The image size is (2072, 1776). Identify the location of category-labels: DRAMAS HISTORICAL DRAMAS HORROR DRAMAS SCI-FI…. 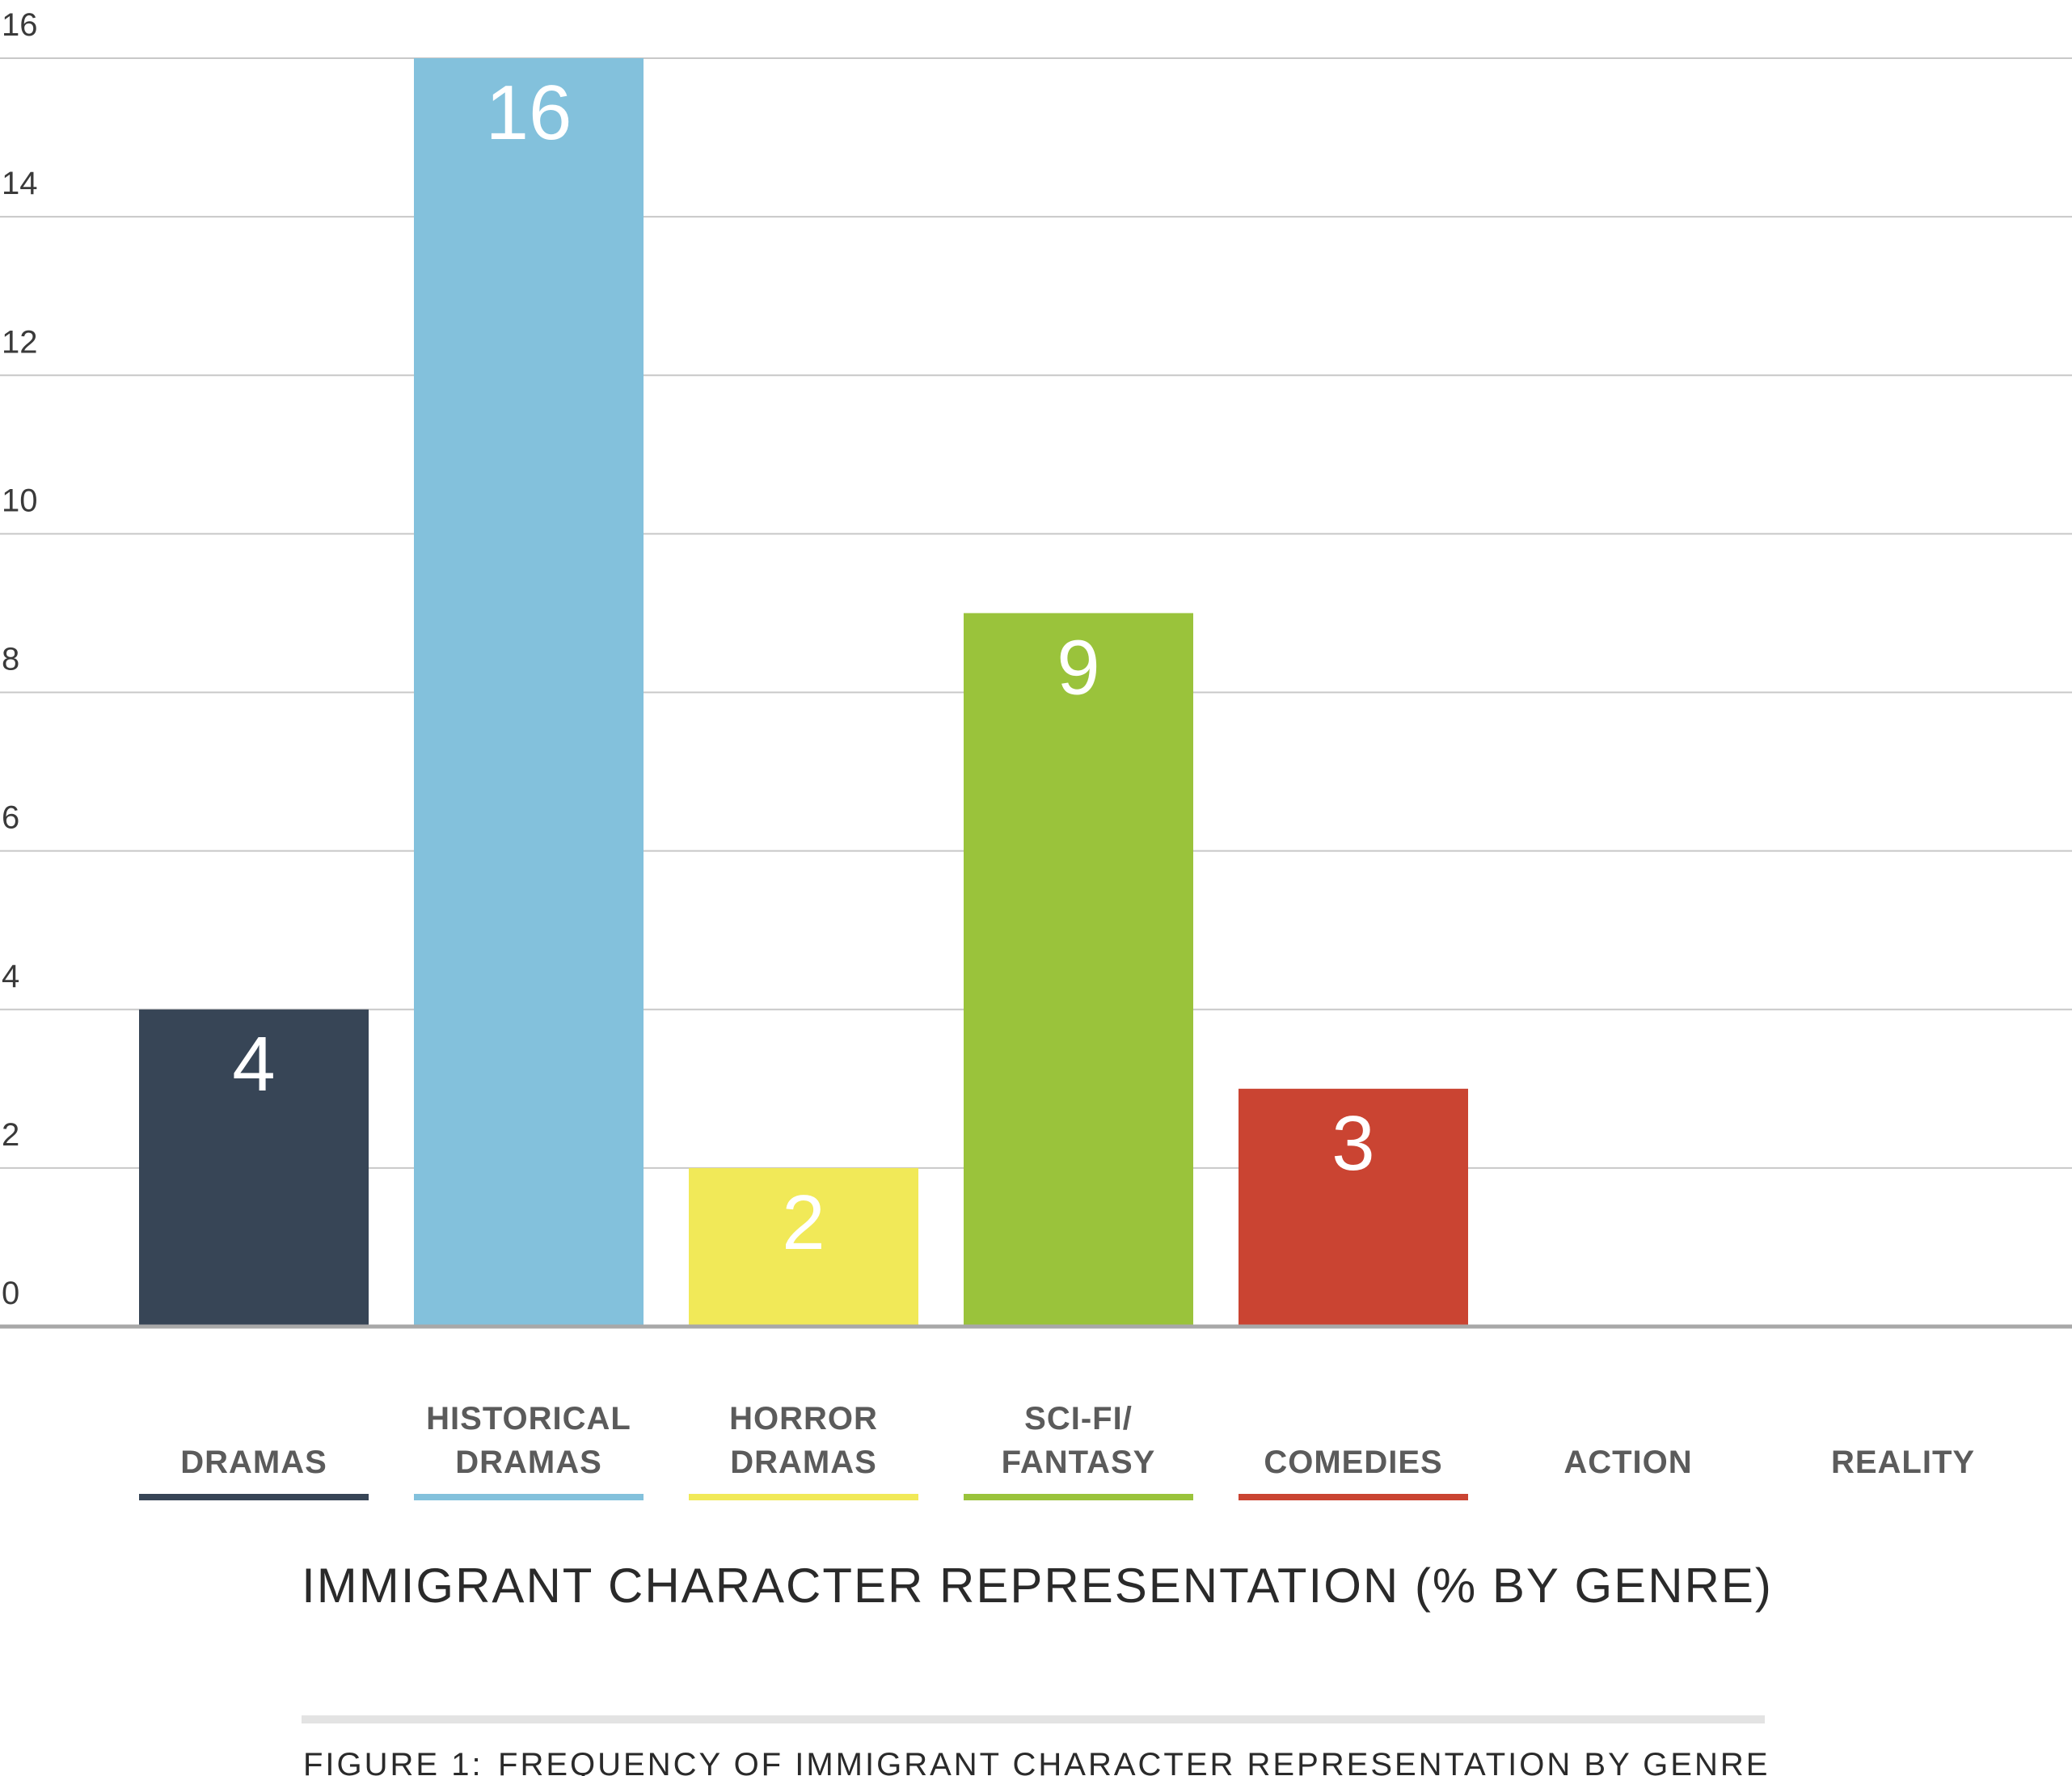
(1057, 1450).